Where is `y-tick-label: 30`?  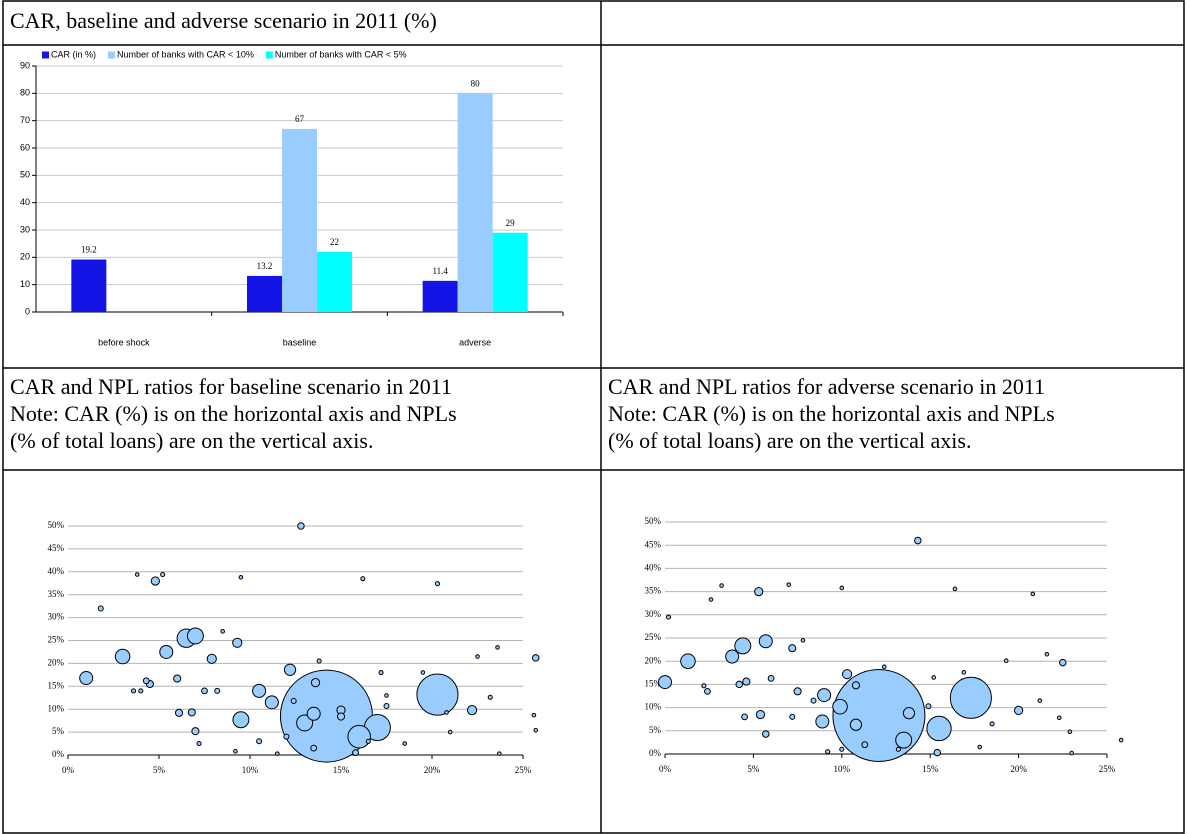 y-tick-label: 30 is located at coordinates (25, 229).